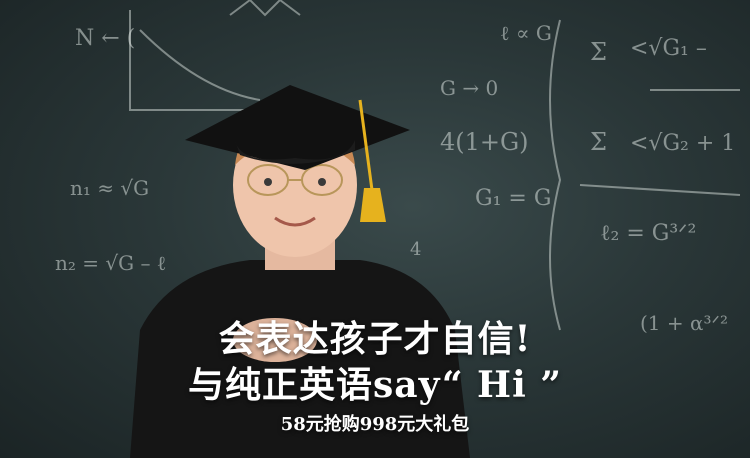 This screenshot has height=458, width=750. What do you see at coordinates (684, 323) in the screenshot?
I see `svg-text: (1 + α³ᐟ²` at bounding box center [684, 323].